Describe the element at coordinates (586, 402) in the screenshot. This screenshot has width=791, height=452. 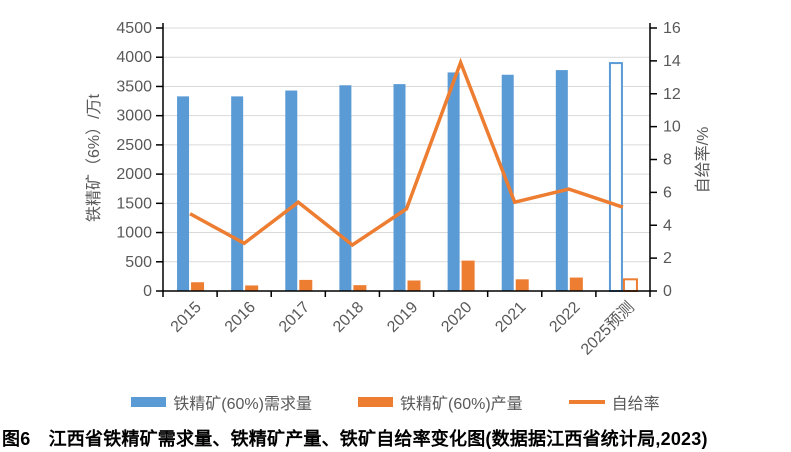
I see `legend-swatch-self-sufficiency-line` at that location.